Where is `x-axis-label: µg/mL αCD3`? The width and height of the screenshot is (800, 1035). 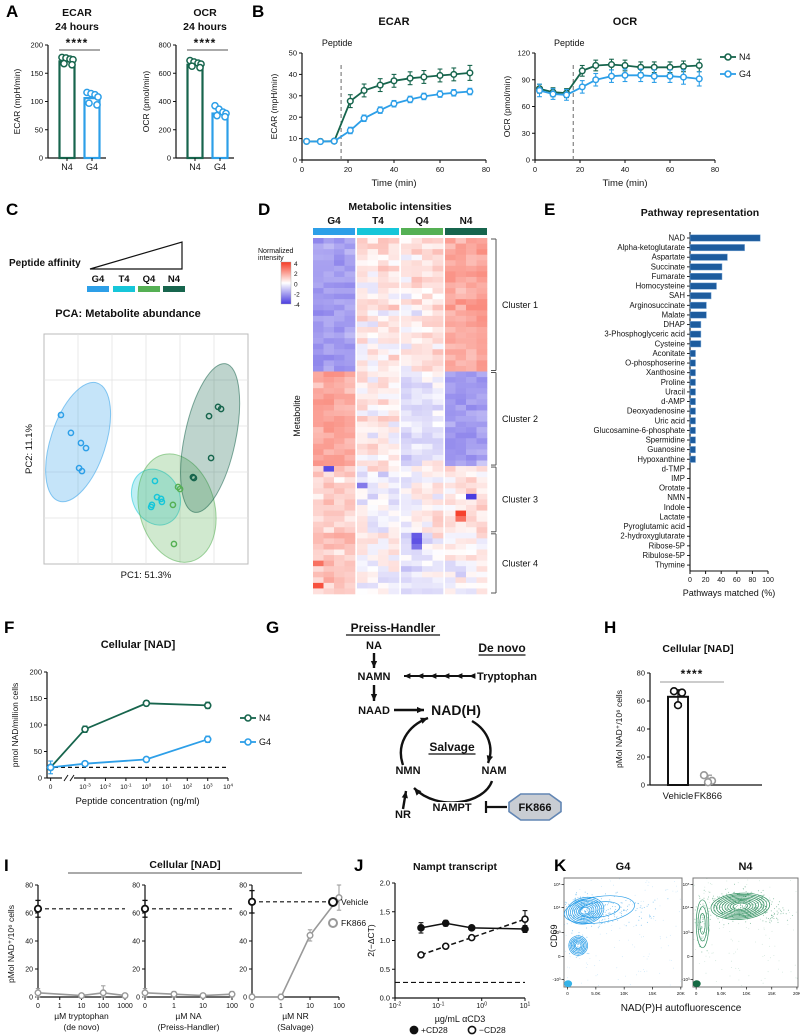
x-axis-label: µg/mL αCD3 is located at coordinates (460, 1019).